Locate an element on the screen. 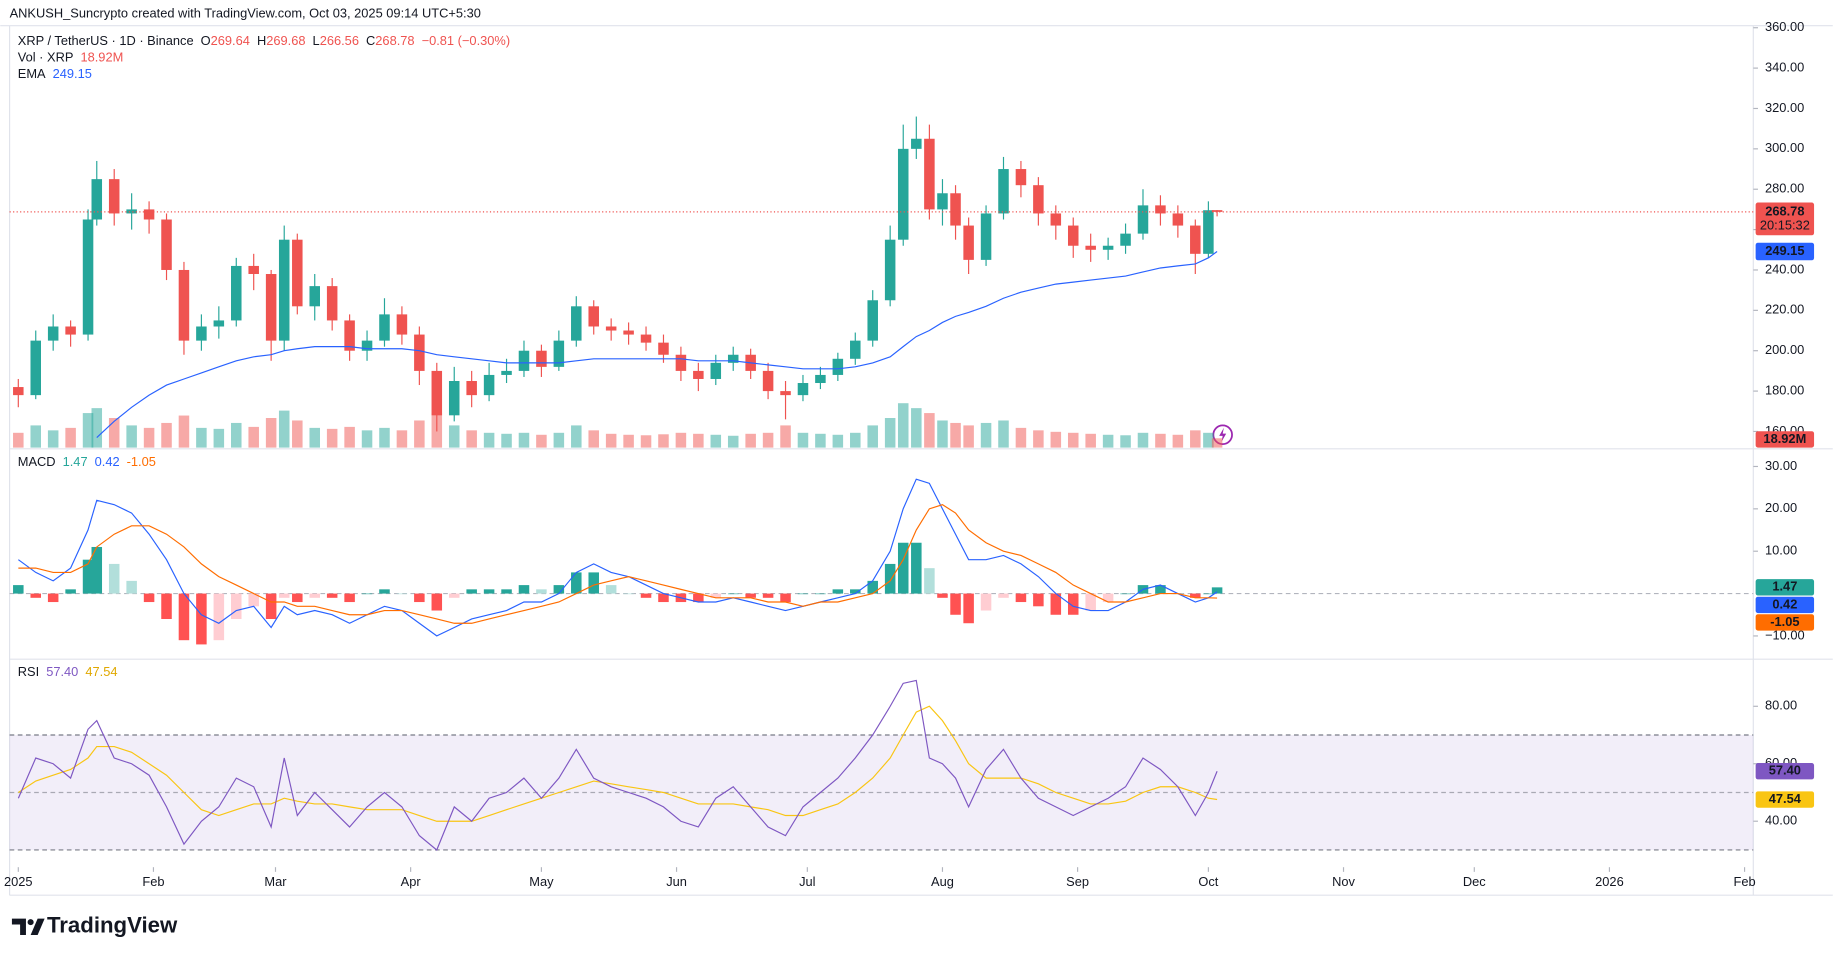  hist-value: 1.47 is located at coordinates (75, 461).